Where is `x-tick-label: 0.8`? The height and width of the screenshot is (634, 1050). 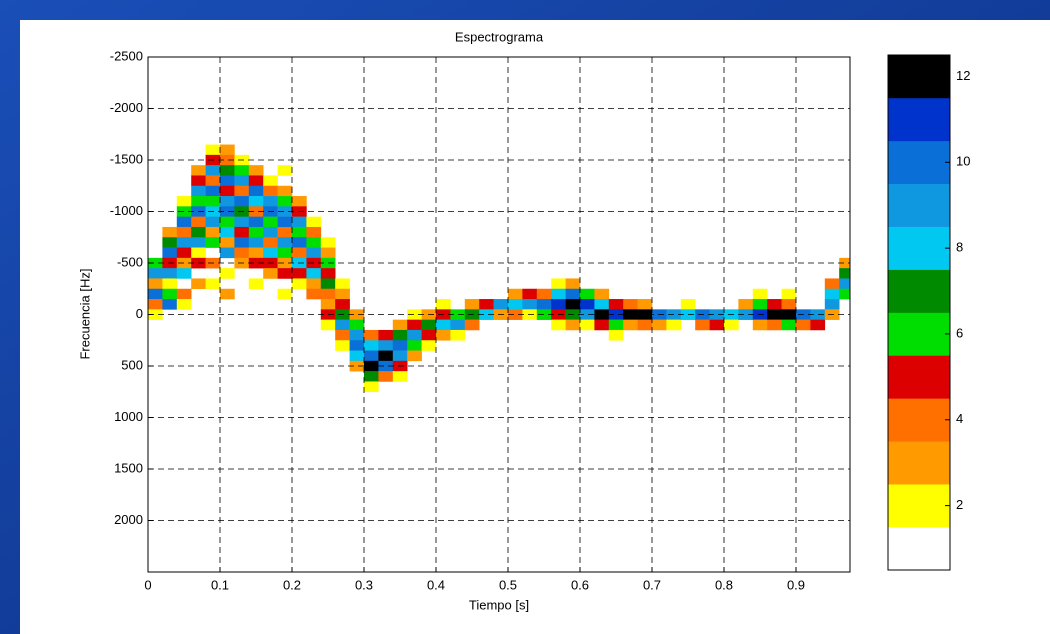 x-tick-label: 0.8 is located at coordinates (724, 584).